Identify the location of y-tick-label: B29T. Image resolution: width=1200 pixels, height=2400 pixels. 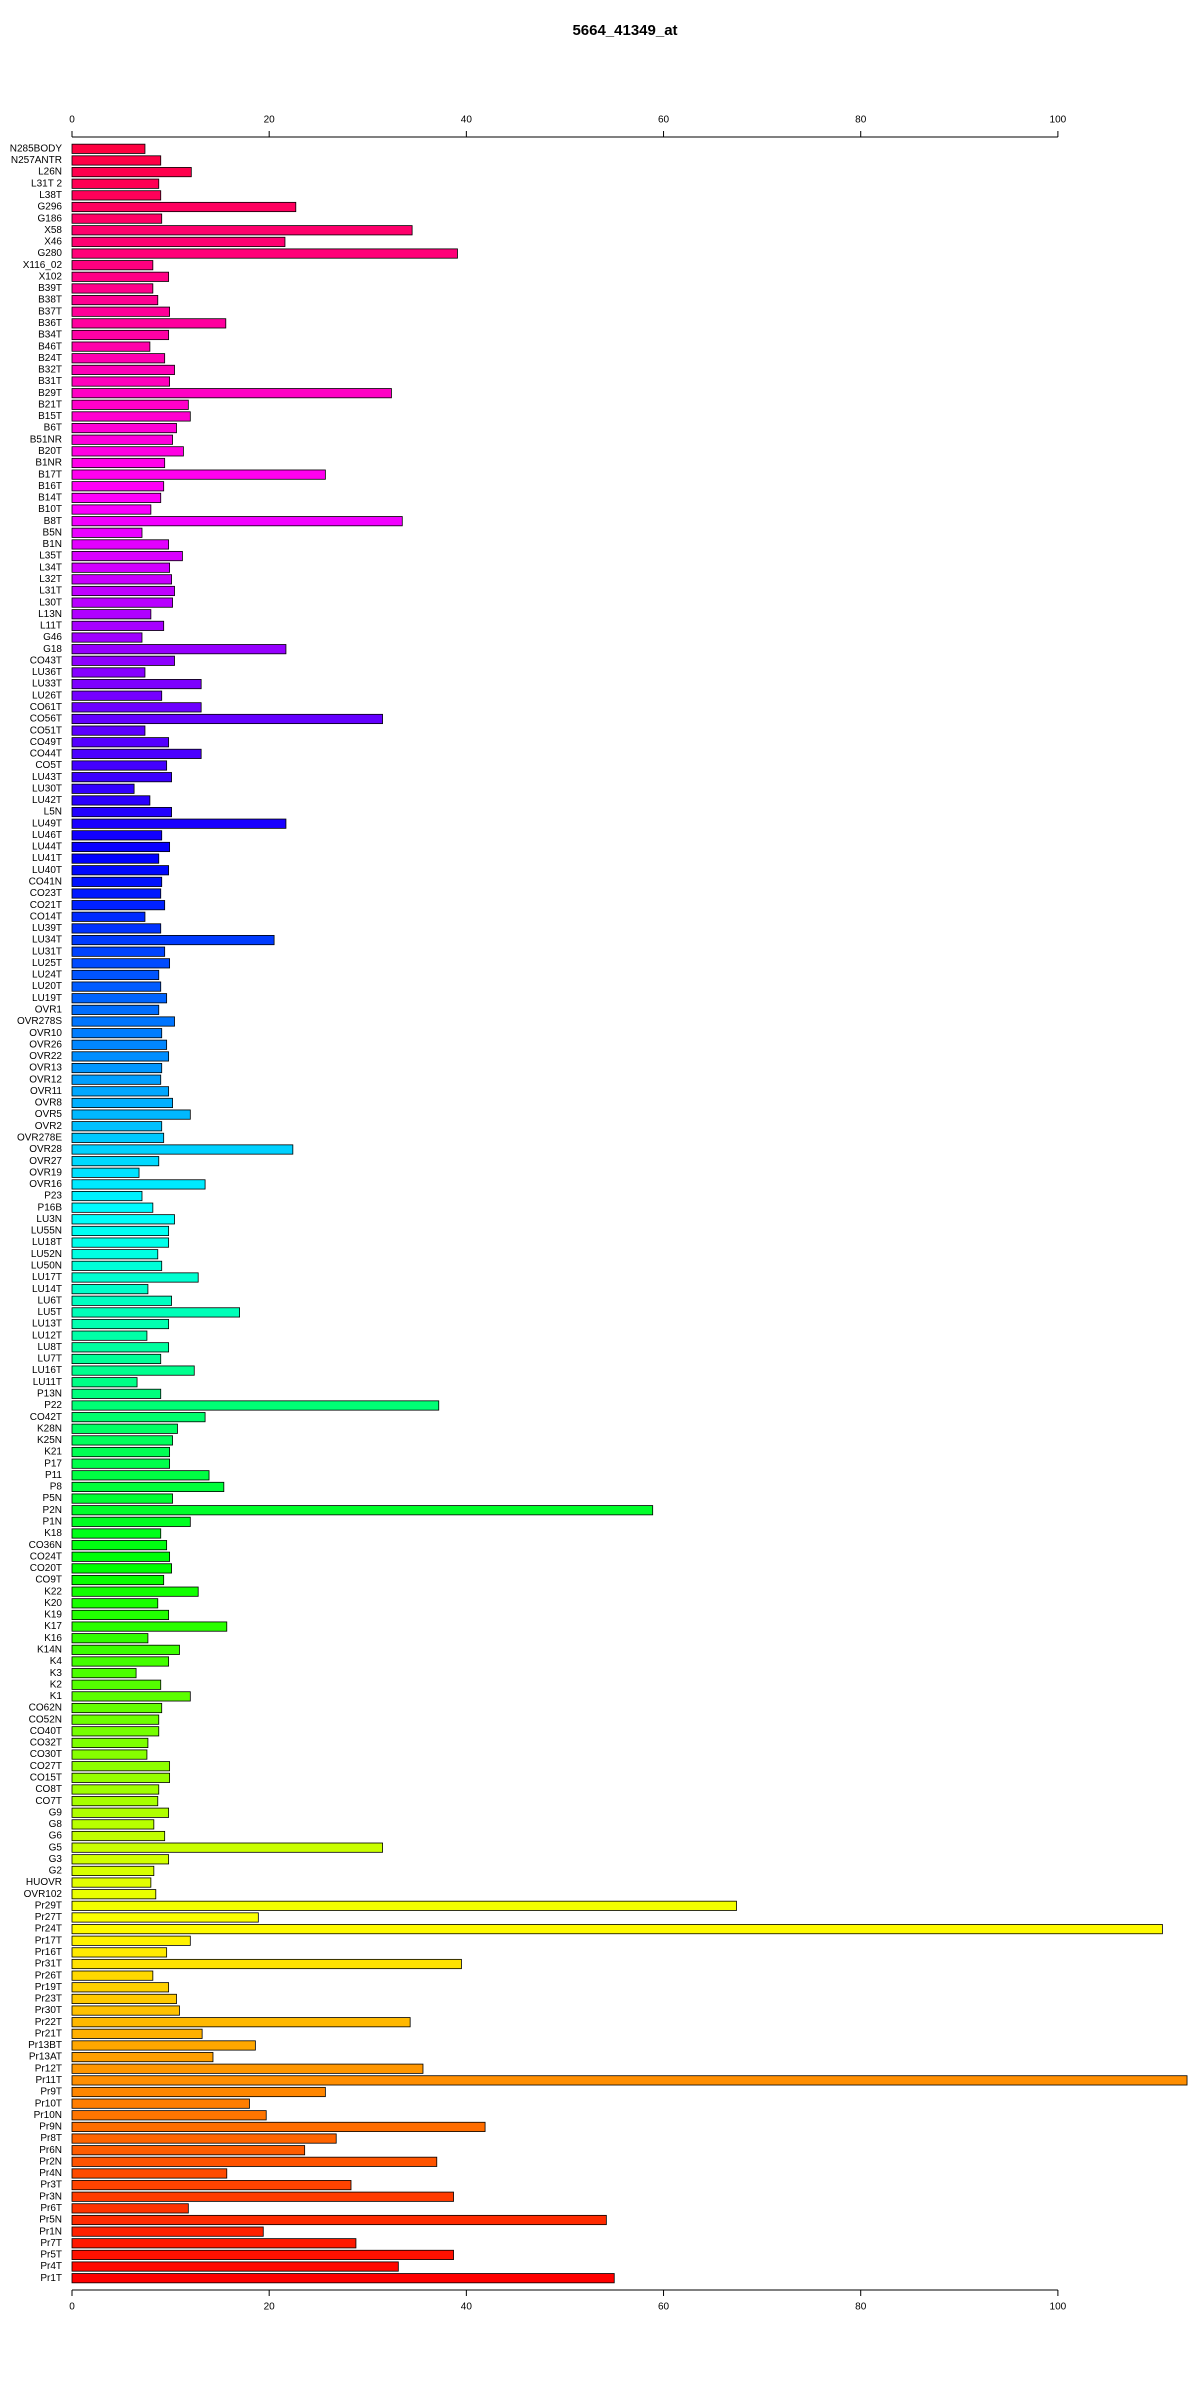
(50, 393).